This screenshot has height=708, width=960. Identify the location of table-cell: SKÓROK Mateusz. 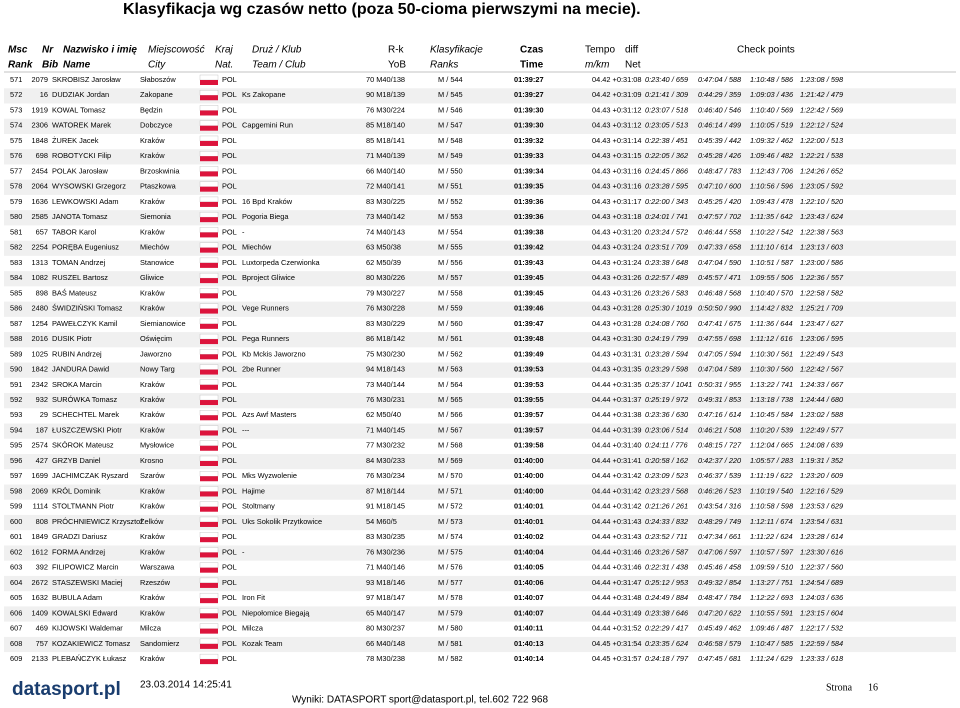
(83, 445).